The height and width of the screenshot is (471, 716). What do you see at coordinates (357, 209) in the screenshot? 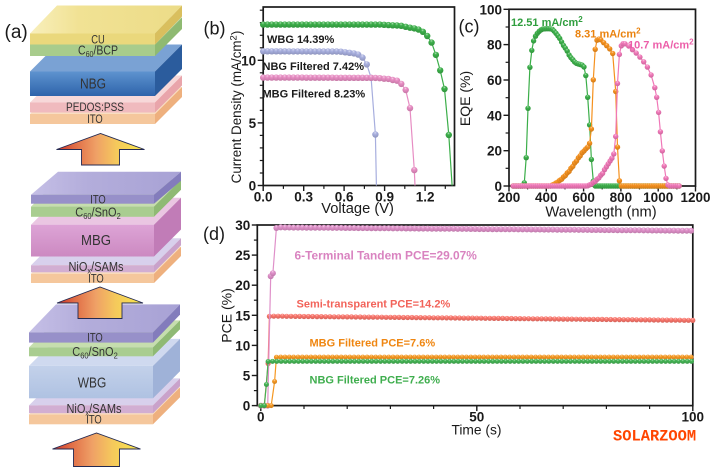
I see `svg-text: Voltage (V)` at bounding box center [357, 209].